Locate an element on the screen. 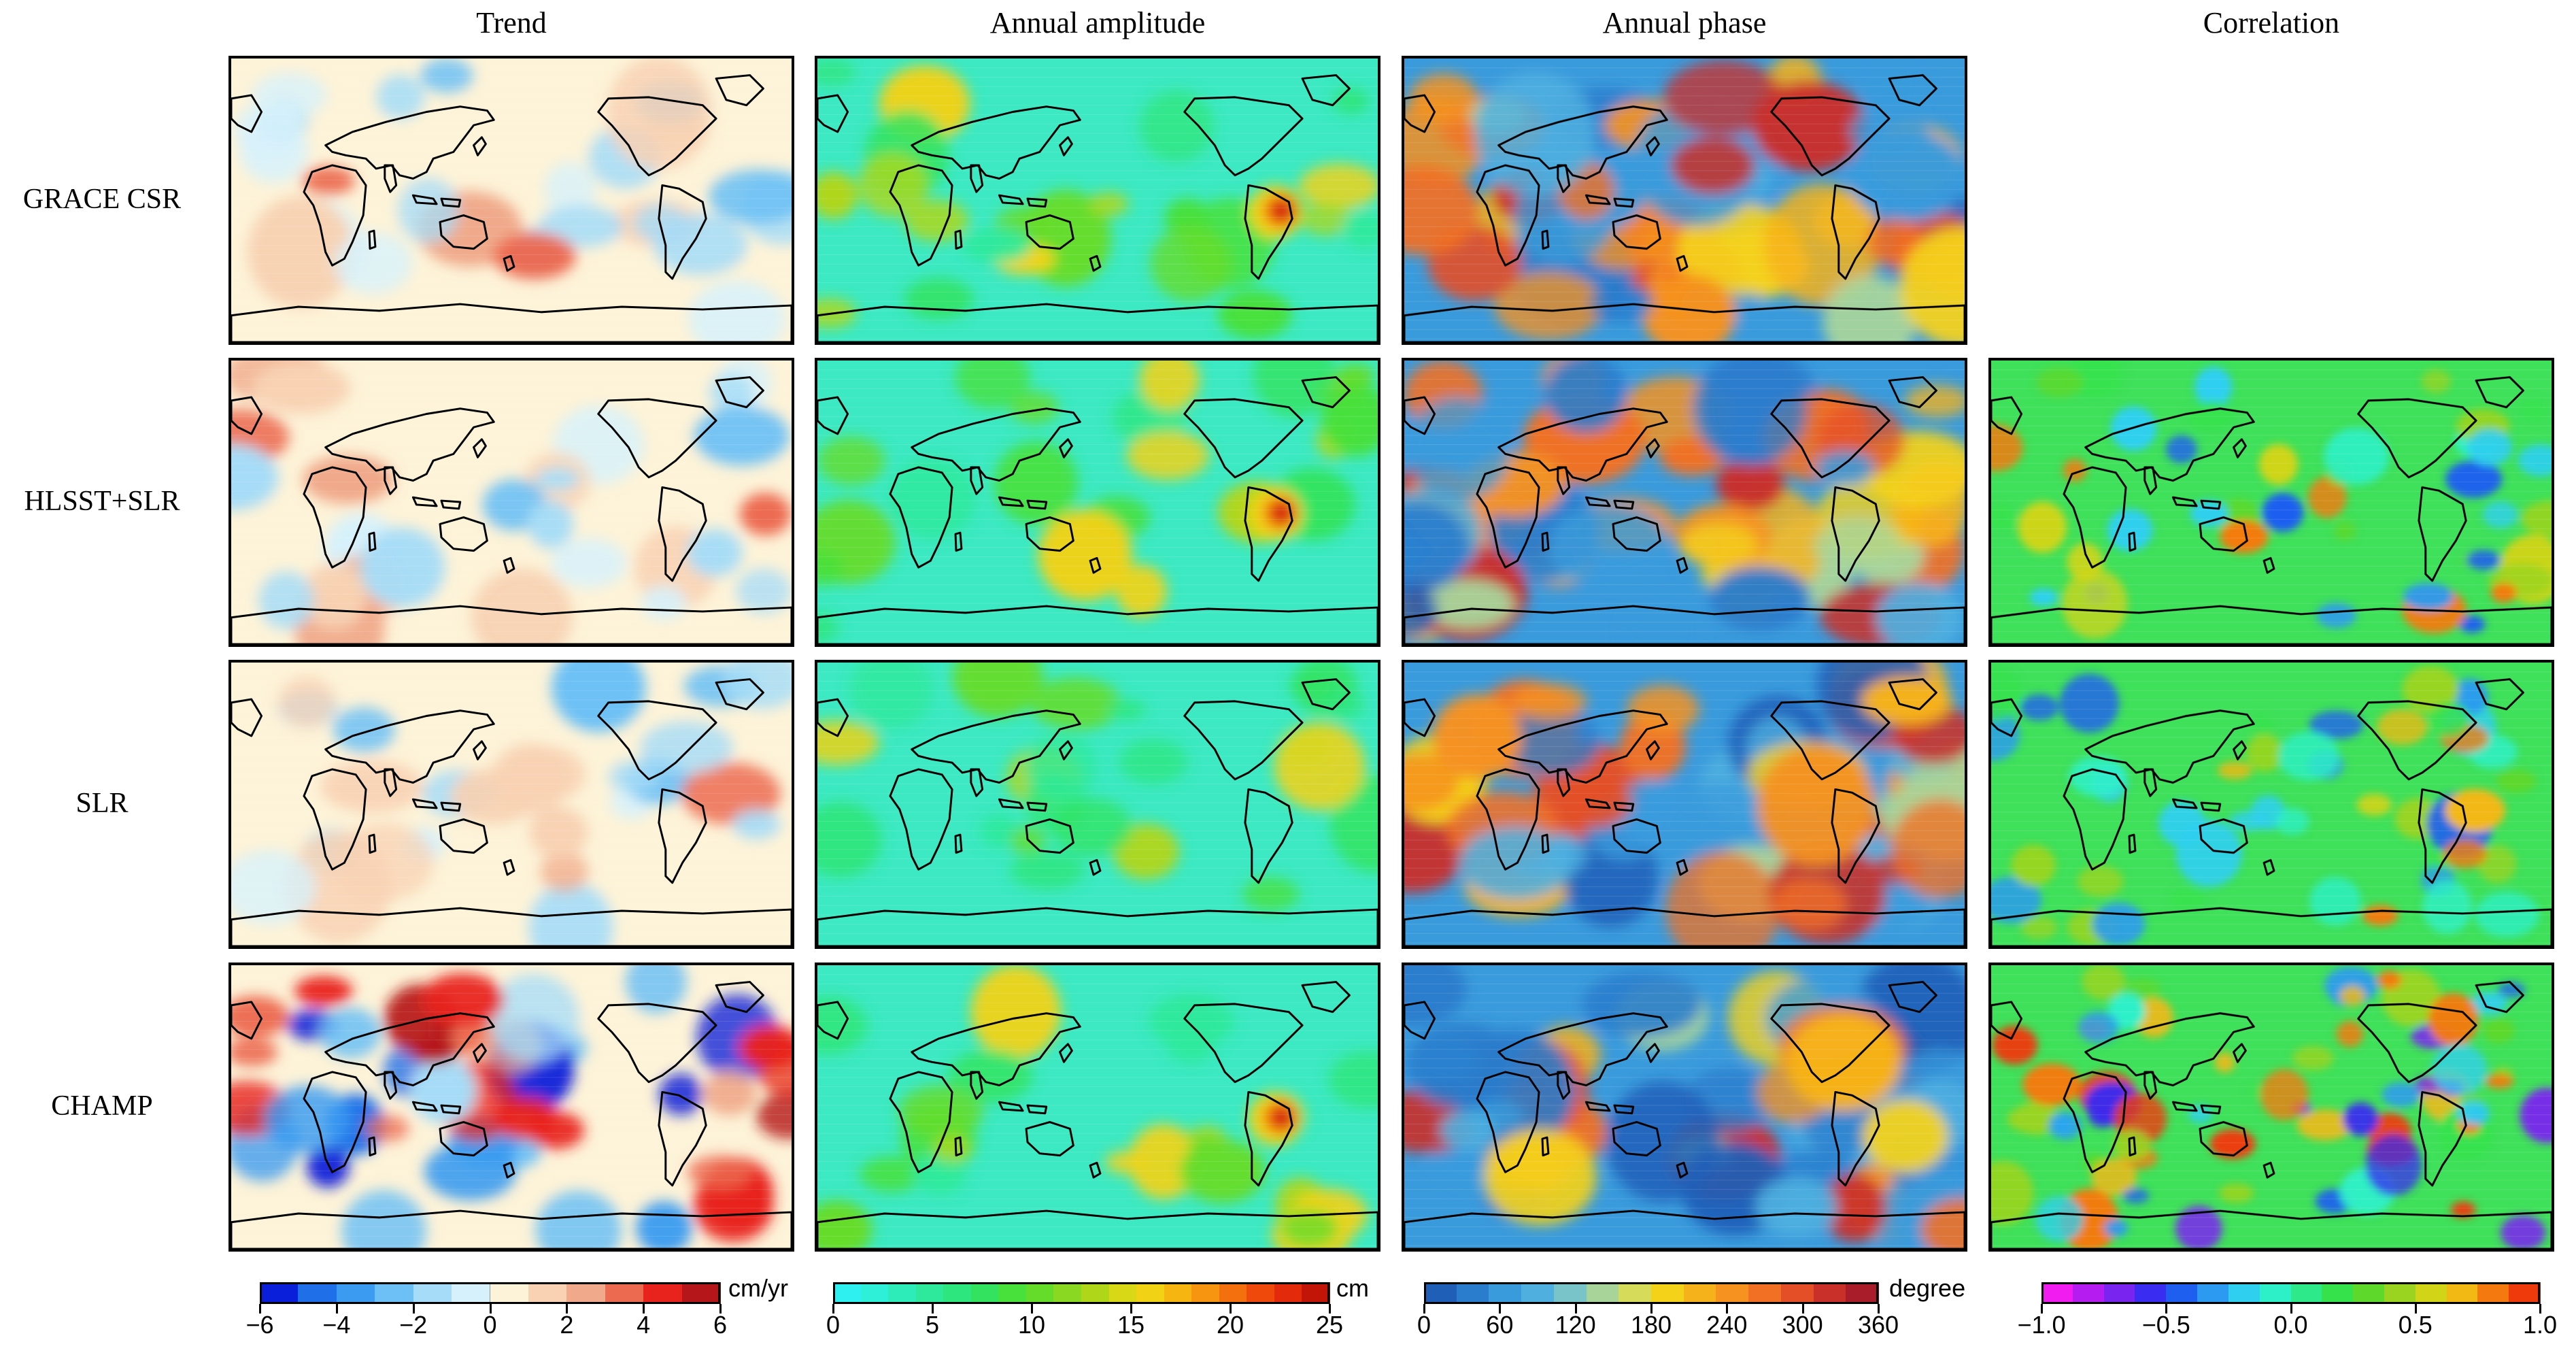 Image resolution: width=2576 pixels, height=1355 pixels. map-panel-hlsst-trend is located at coordinates (511, 502).